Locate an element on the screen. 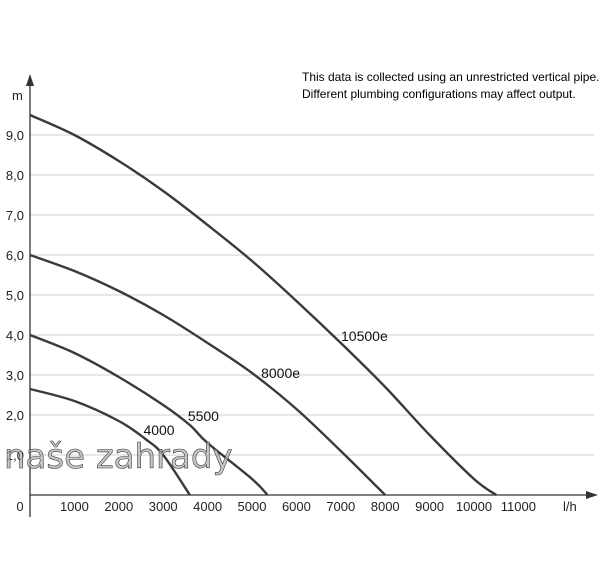  y-tick-label: 2,0 is located at coordinates (15, 415).